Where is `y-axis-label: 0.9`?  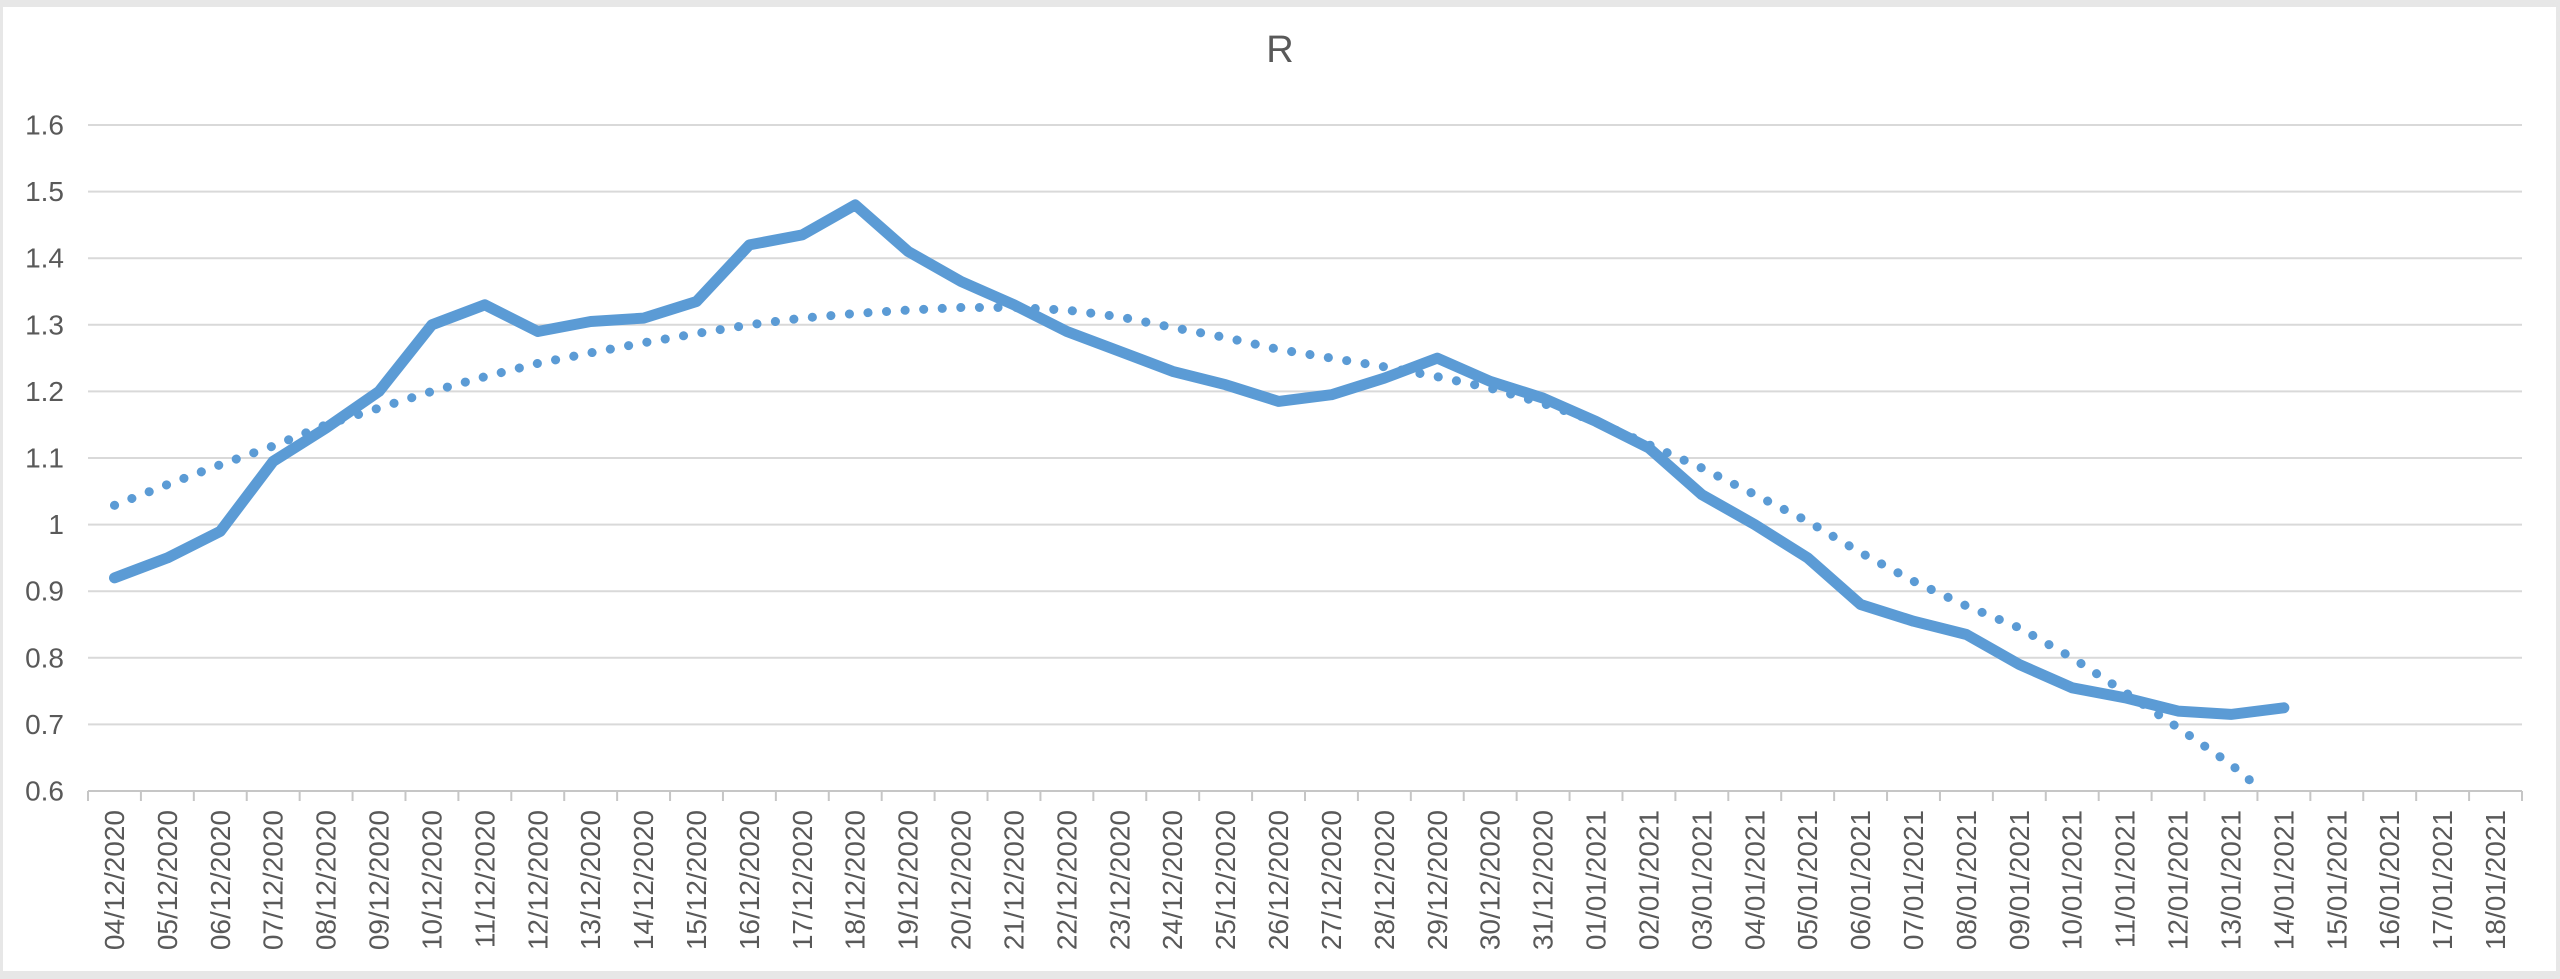
y-axis-label: 0.9 is located at coordinates (44, 591).